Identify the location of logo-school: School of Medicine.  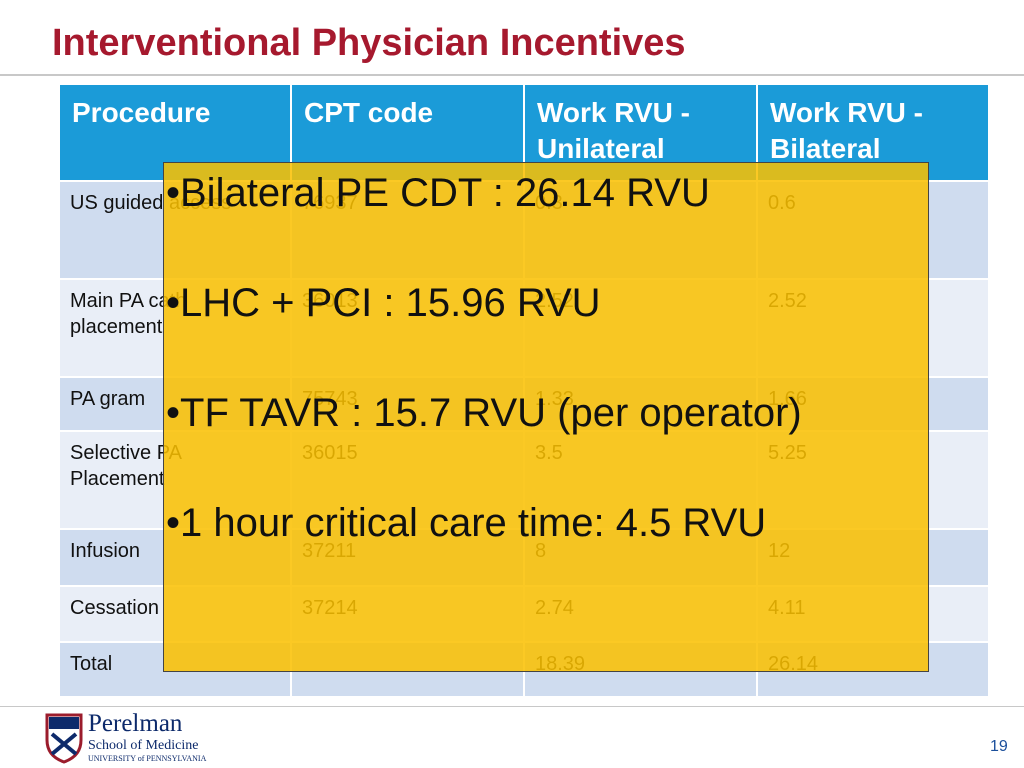
(143, 745).